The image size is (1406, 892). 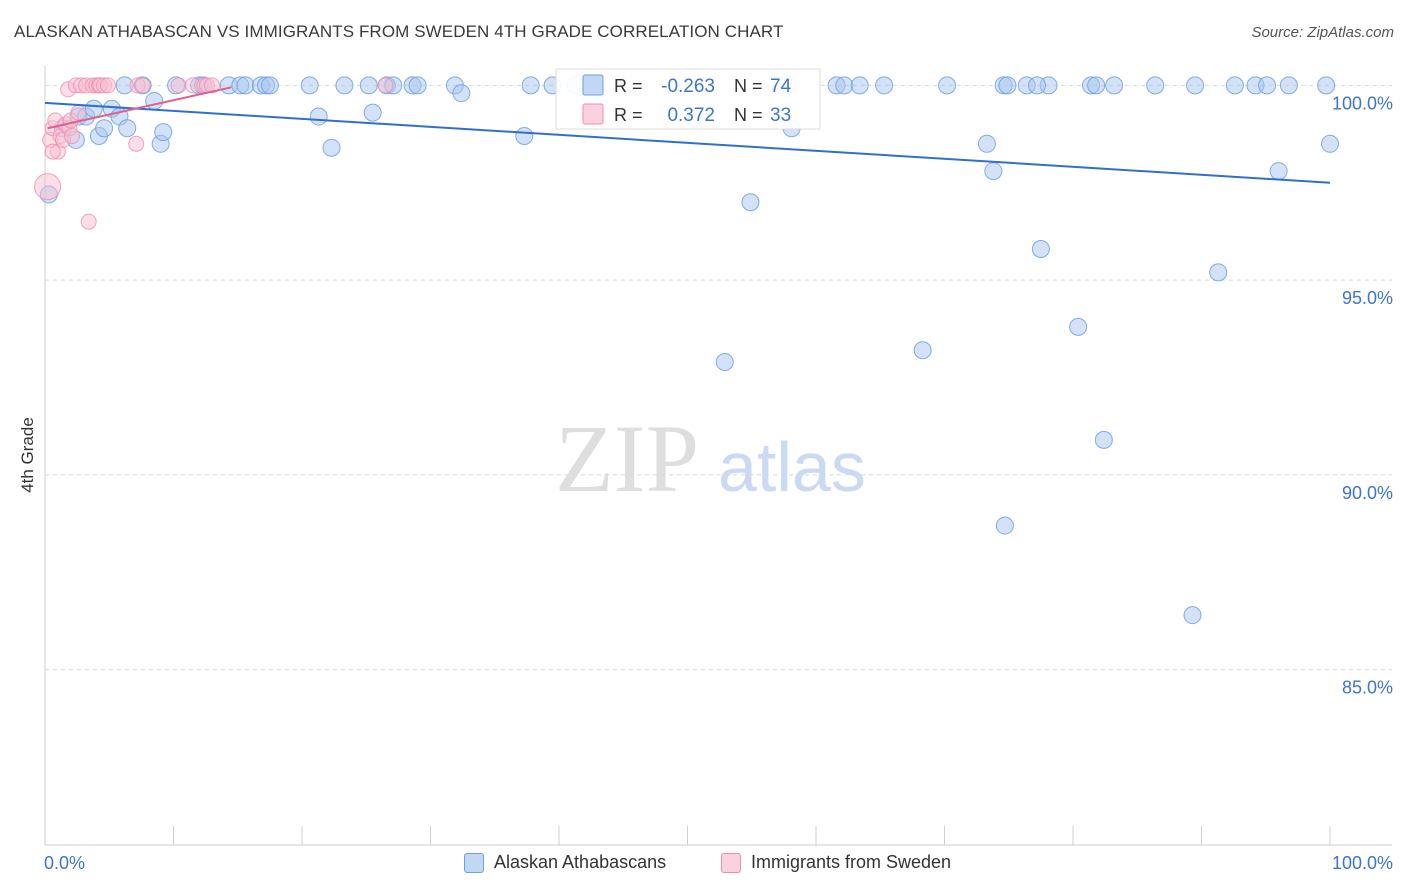 I want to click on stats-legend: R = -0.263 N = 74 R = 0.372 N = 33, so click(x=688, y=99).